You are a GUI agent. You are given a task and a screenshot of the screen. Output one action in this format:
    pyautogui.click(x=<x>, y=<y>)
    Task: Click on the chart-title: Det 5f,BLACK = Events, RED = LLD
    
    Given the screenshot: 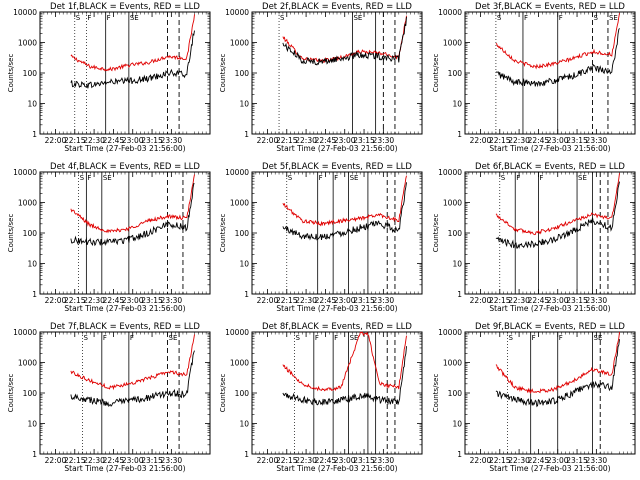 What is the action you would take?
    pyautogui.click(x=337, y=167)
    